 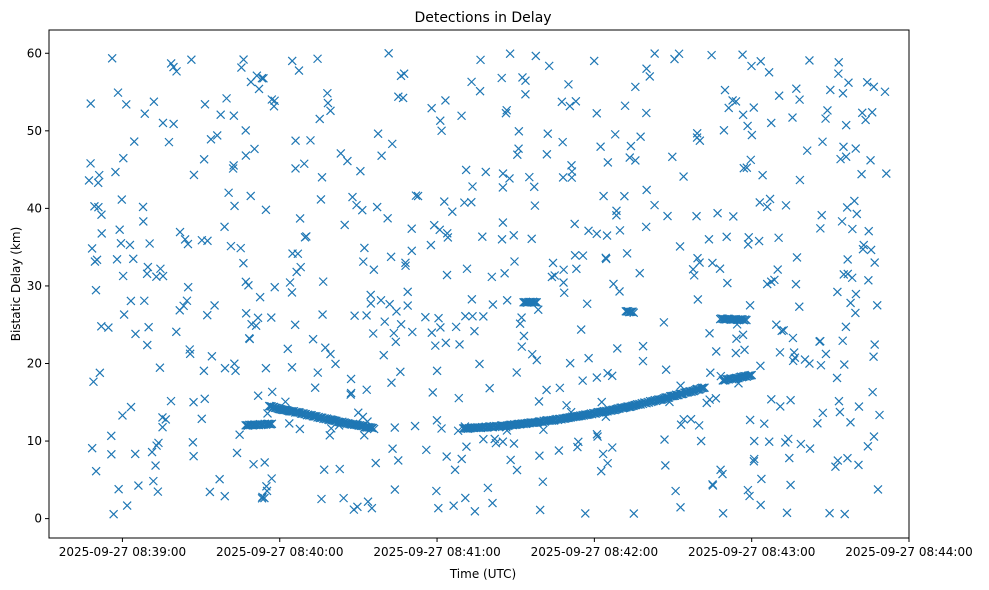 What do you see at coordinates (122, 552) in the screenshot?
I see `x-tick-label: 2025-09-27 08:39:00` at bounding box center [122, 552].